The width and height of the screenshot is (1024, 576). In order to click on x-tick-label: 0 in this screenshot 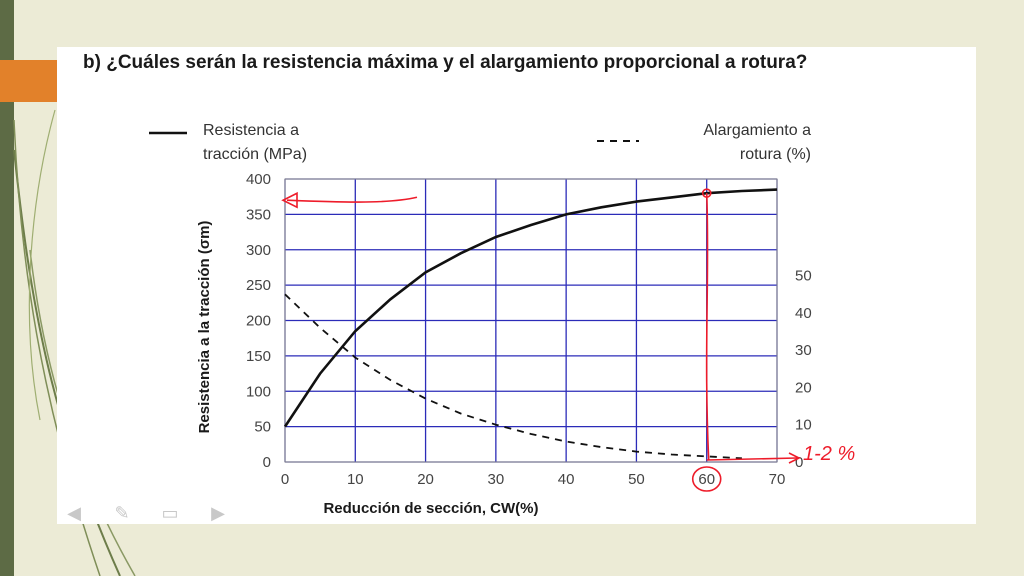, I will do `click(285, 479)`.